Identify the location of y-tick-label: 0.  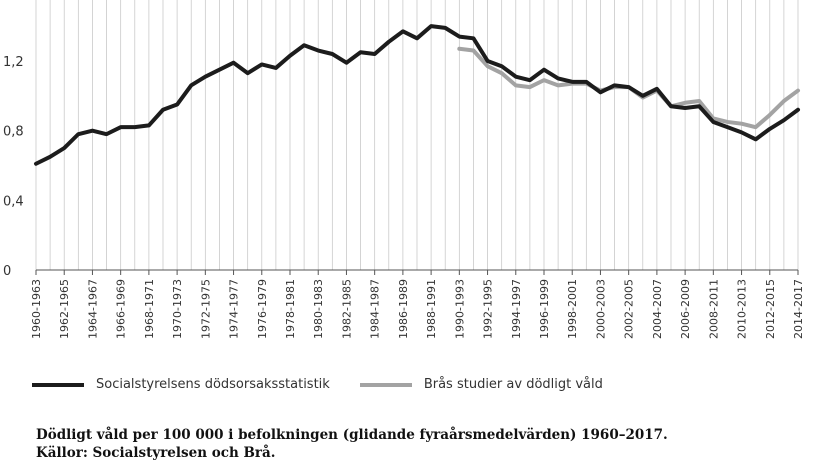
(7, 271).